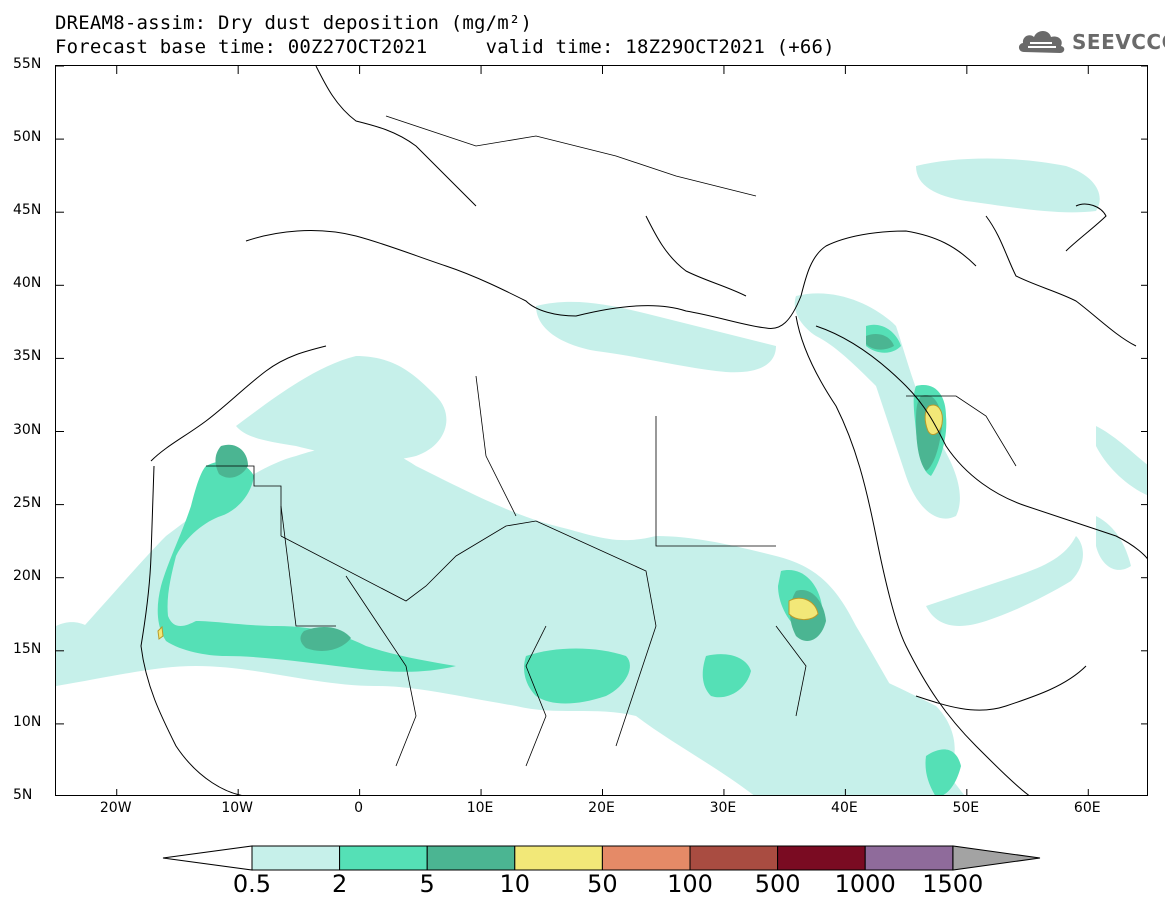 The width and height of the screenshot is (1165, 907). What do you see at coordinates (359, 808) in the screenshot?
I see `lon-tick-label: 0` at bounding box center [359, 808].